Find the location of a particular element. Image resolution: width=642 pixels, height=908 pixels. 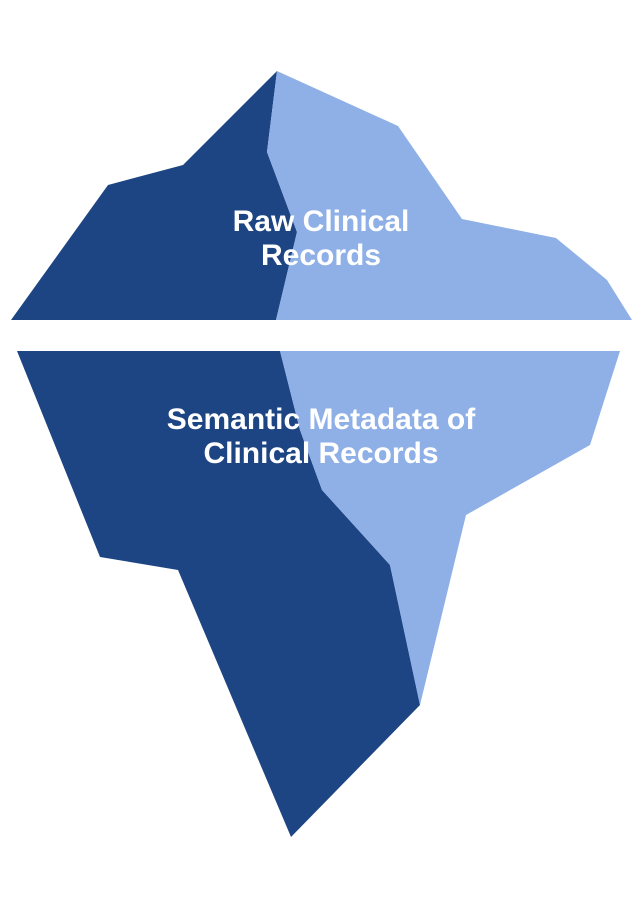

below-water-label-line-2: Clinical Records is located at coordinates (321, 453).